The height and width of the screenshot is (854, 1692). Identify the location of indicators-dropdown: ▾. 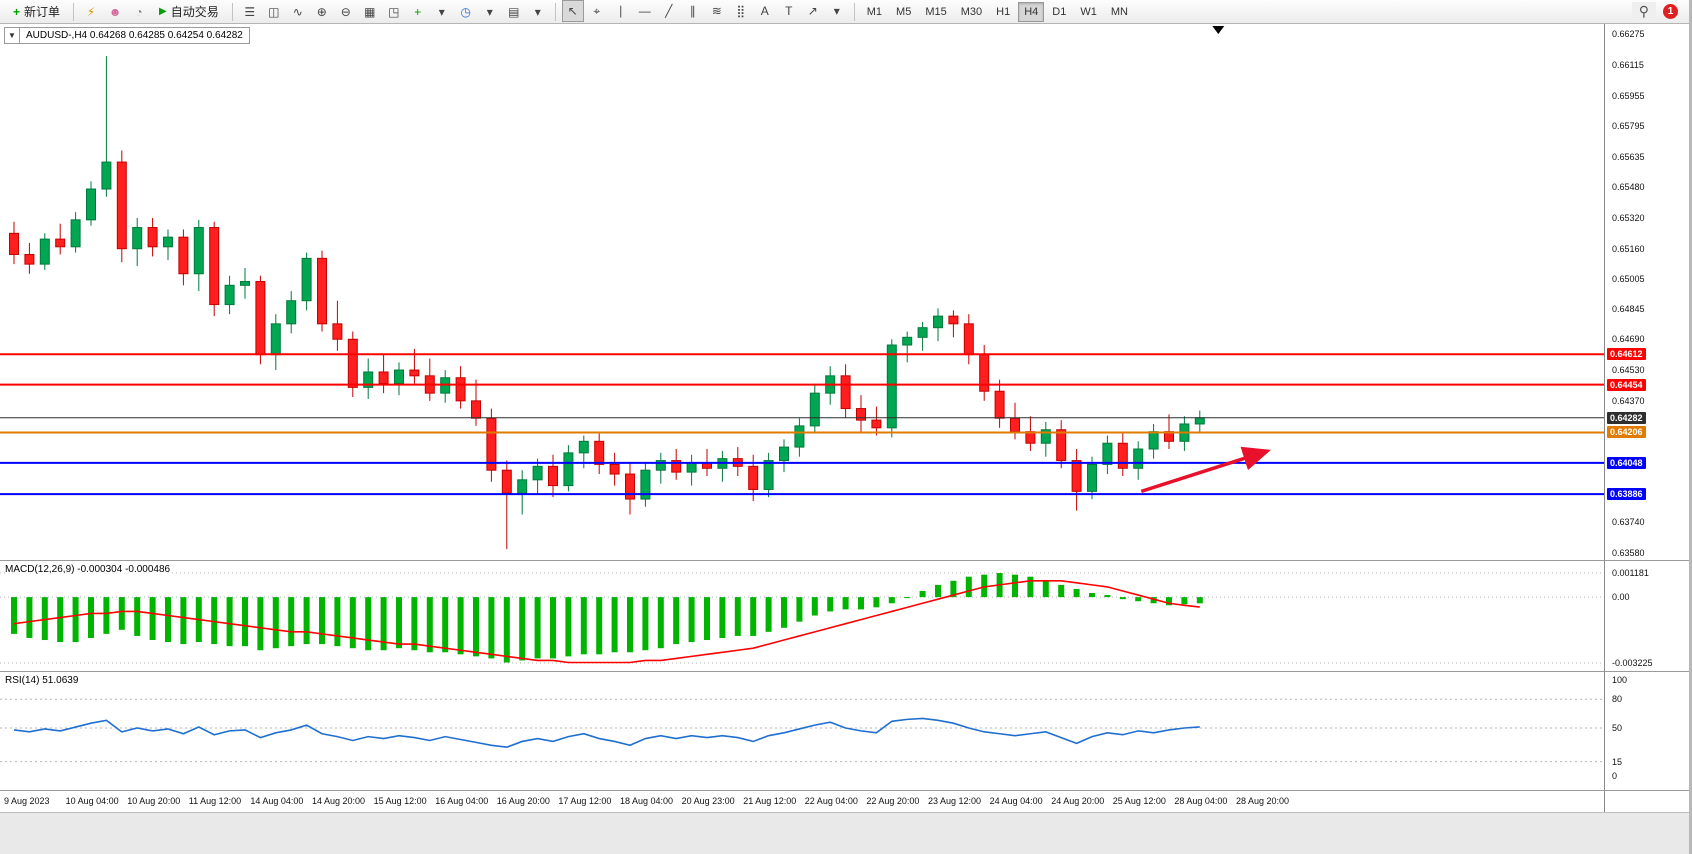
(441, 11).